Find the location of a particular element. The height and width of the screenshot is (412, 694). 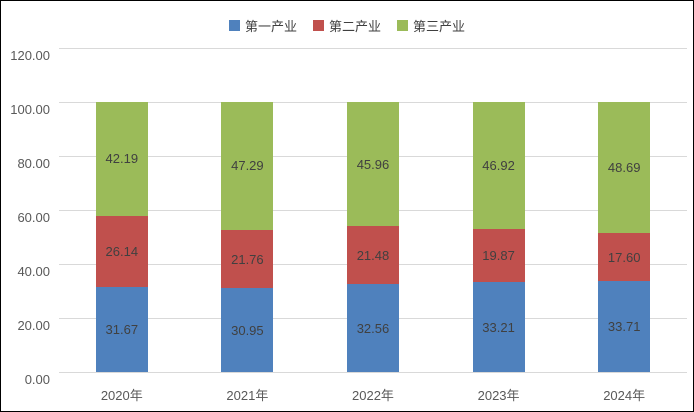

bar-segment: 42.19 is located at coordinates (121, 159).